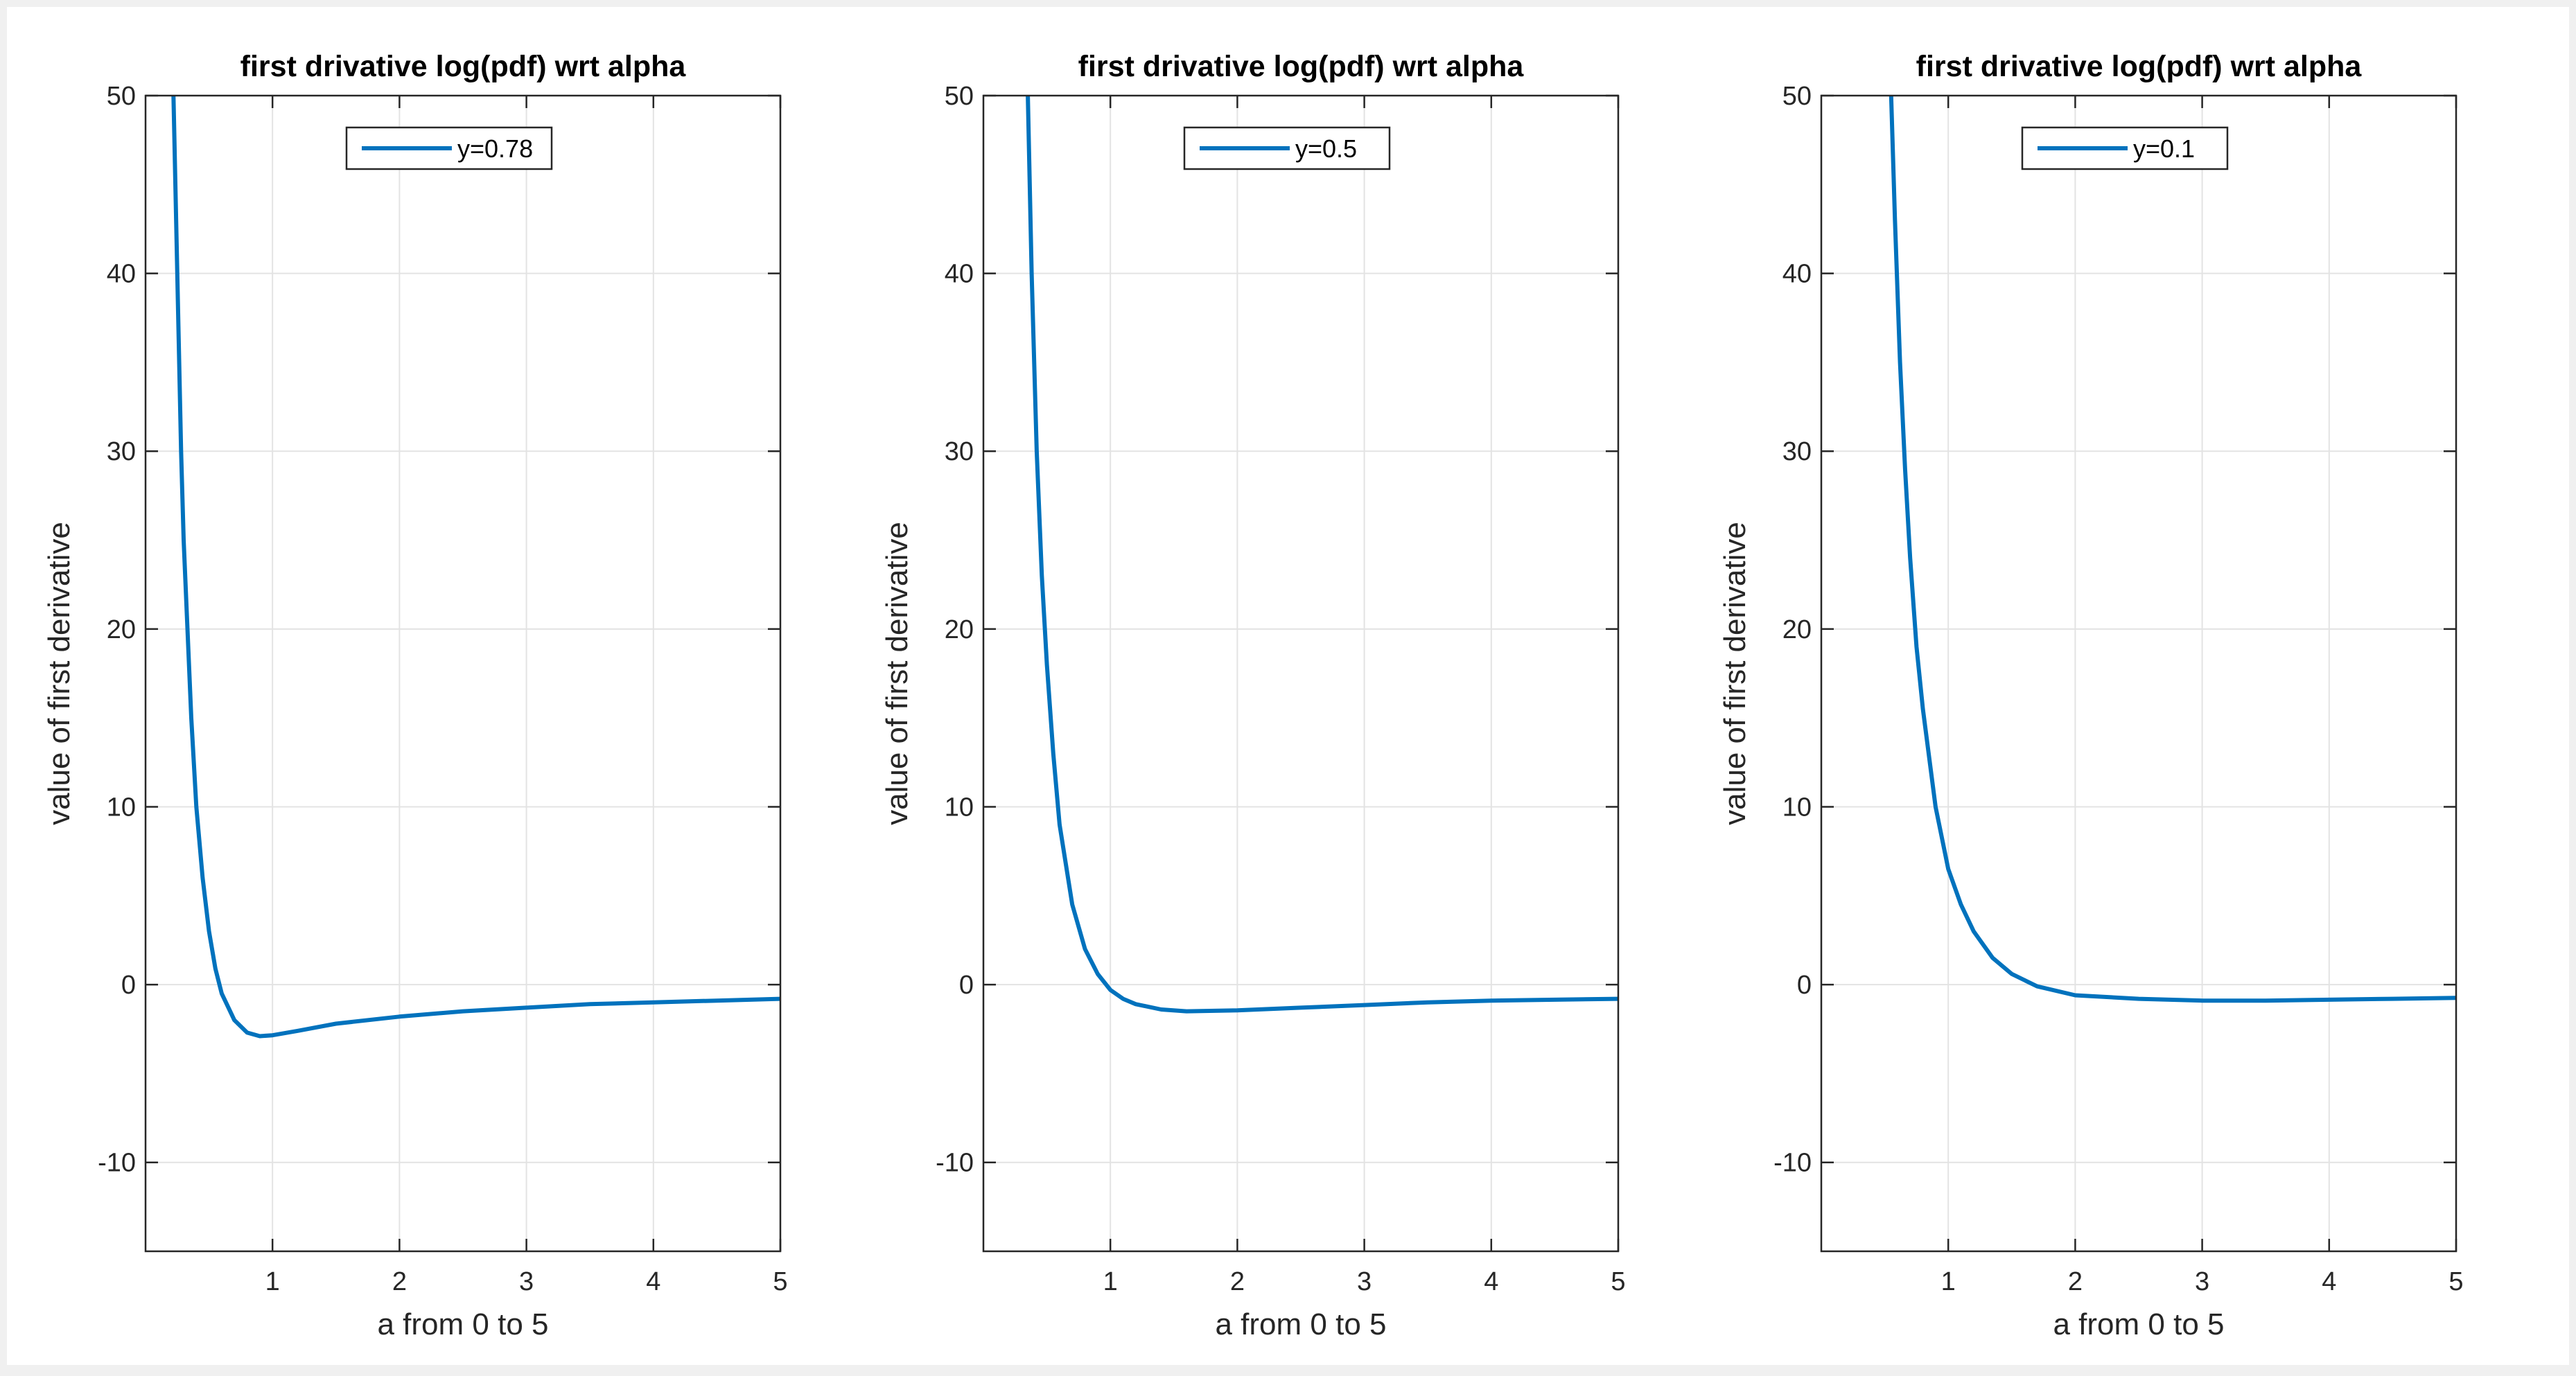  Describe the element at coordinates (1287, 148) in the screenshot. I see `legend: y=0.5` at that location.